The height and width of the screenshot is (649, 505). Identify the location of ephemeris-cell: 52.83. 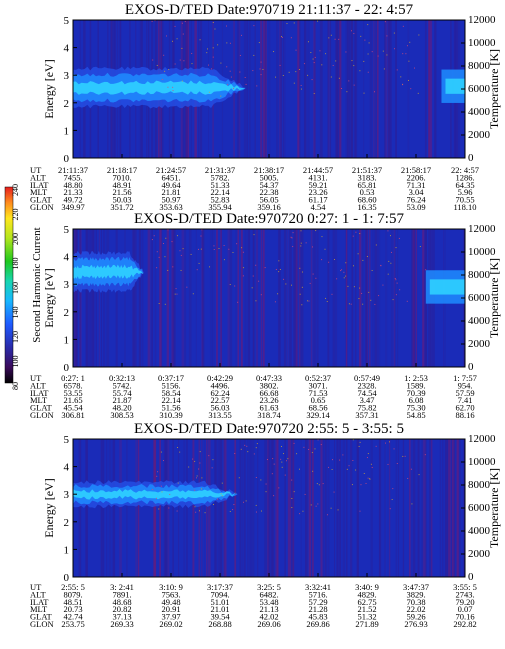
(219, 200).